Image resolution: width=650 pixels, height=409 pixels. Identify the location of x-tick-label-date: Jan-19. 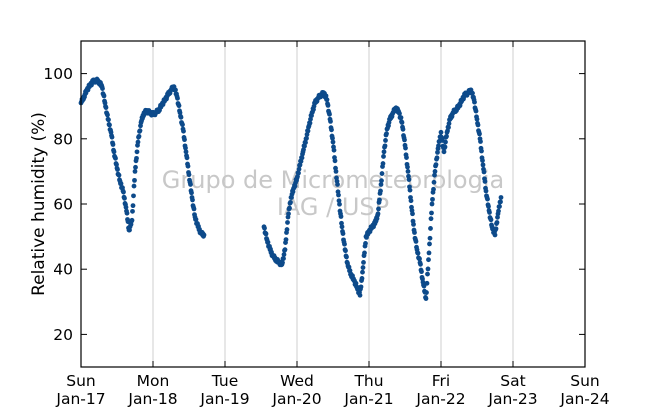
(224, 399).